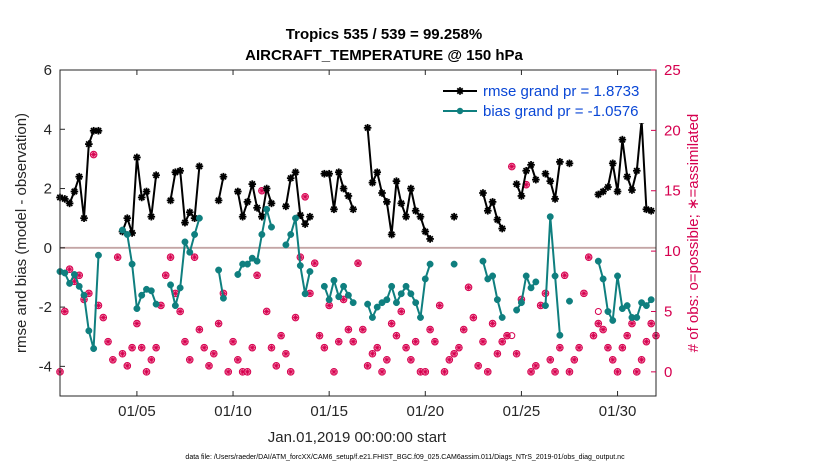  I want to click on y-right-tick-label: 10, so click(672, 251).